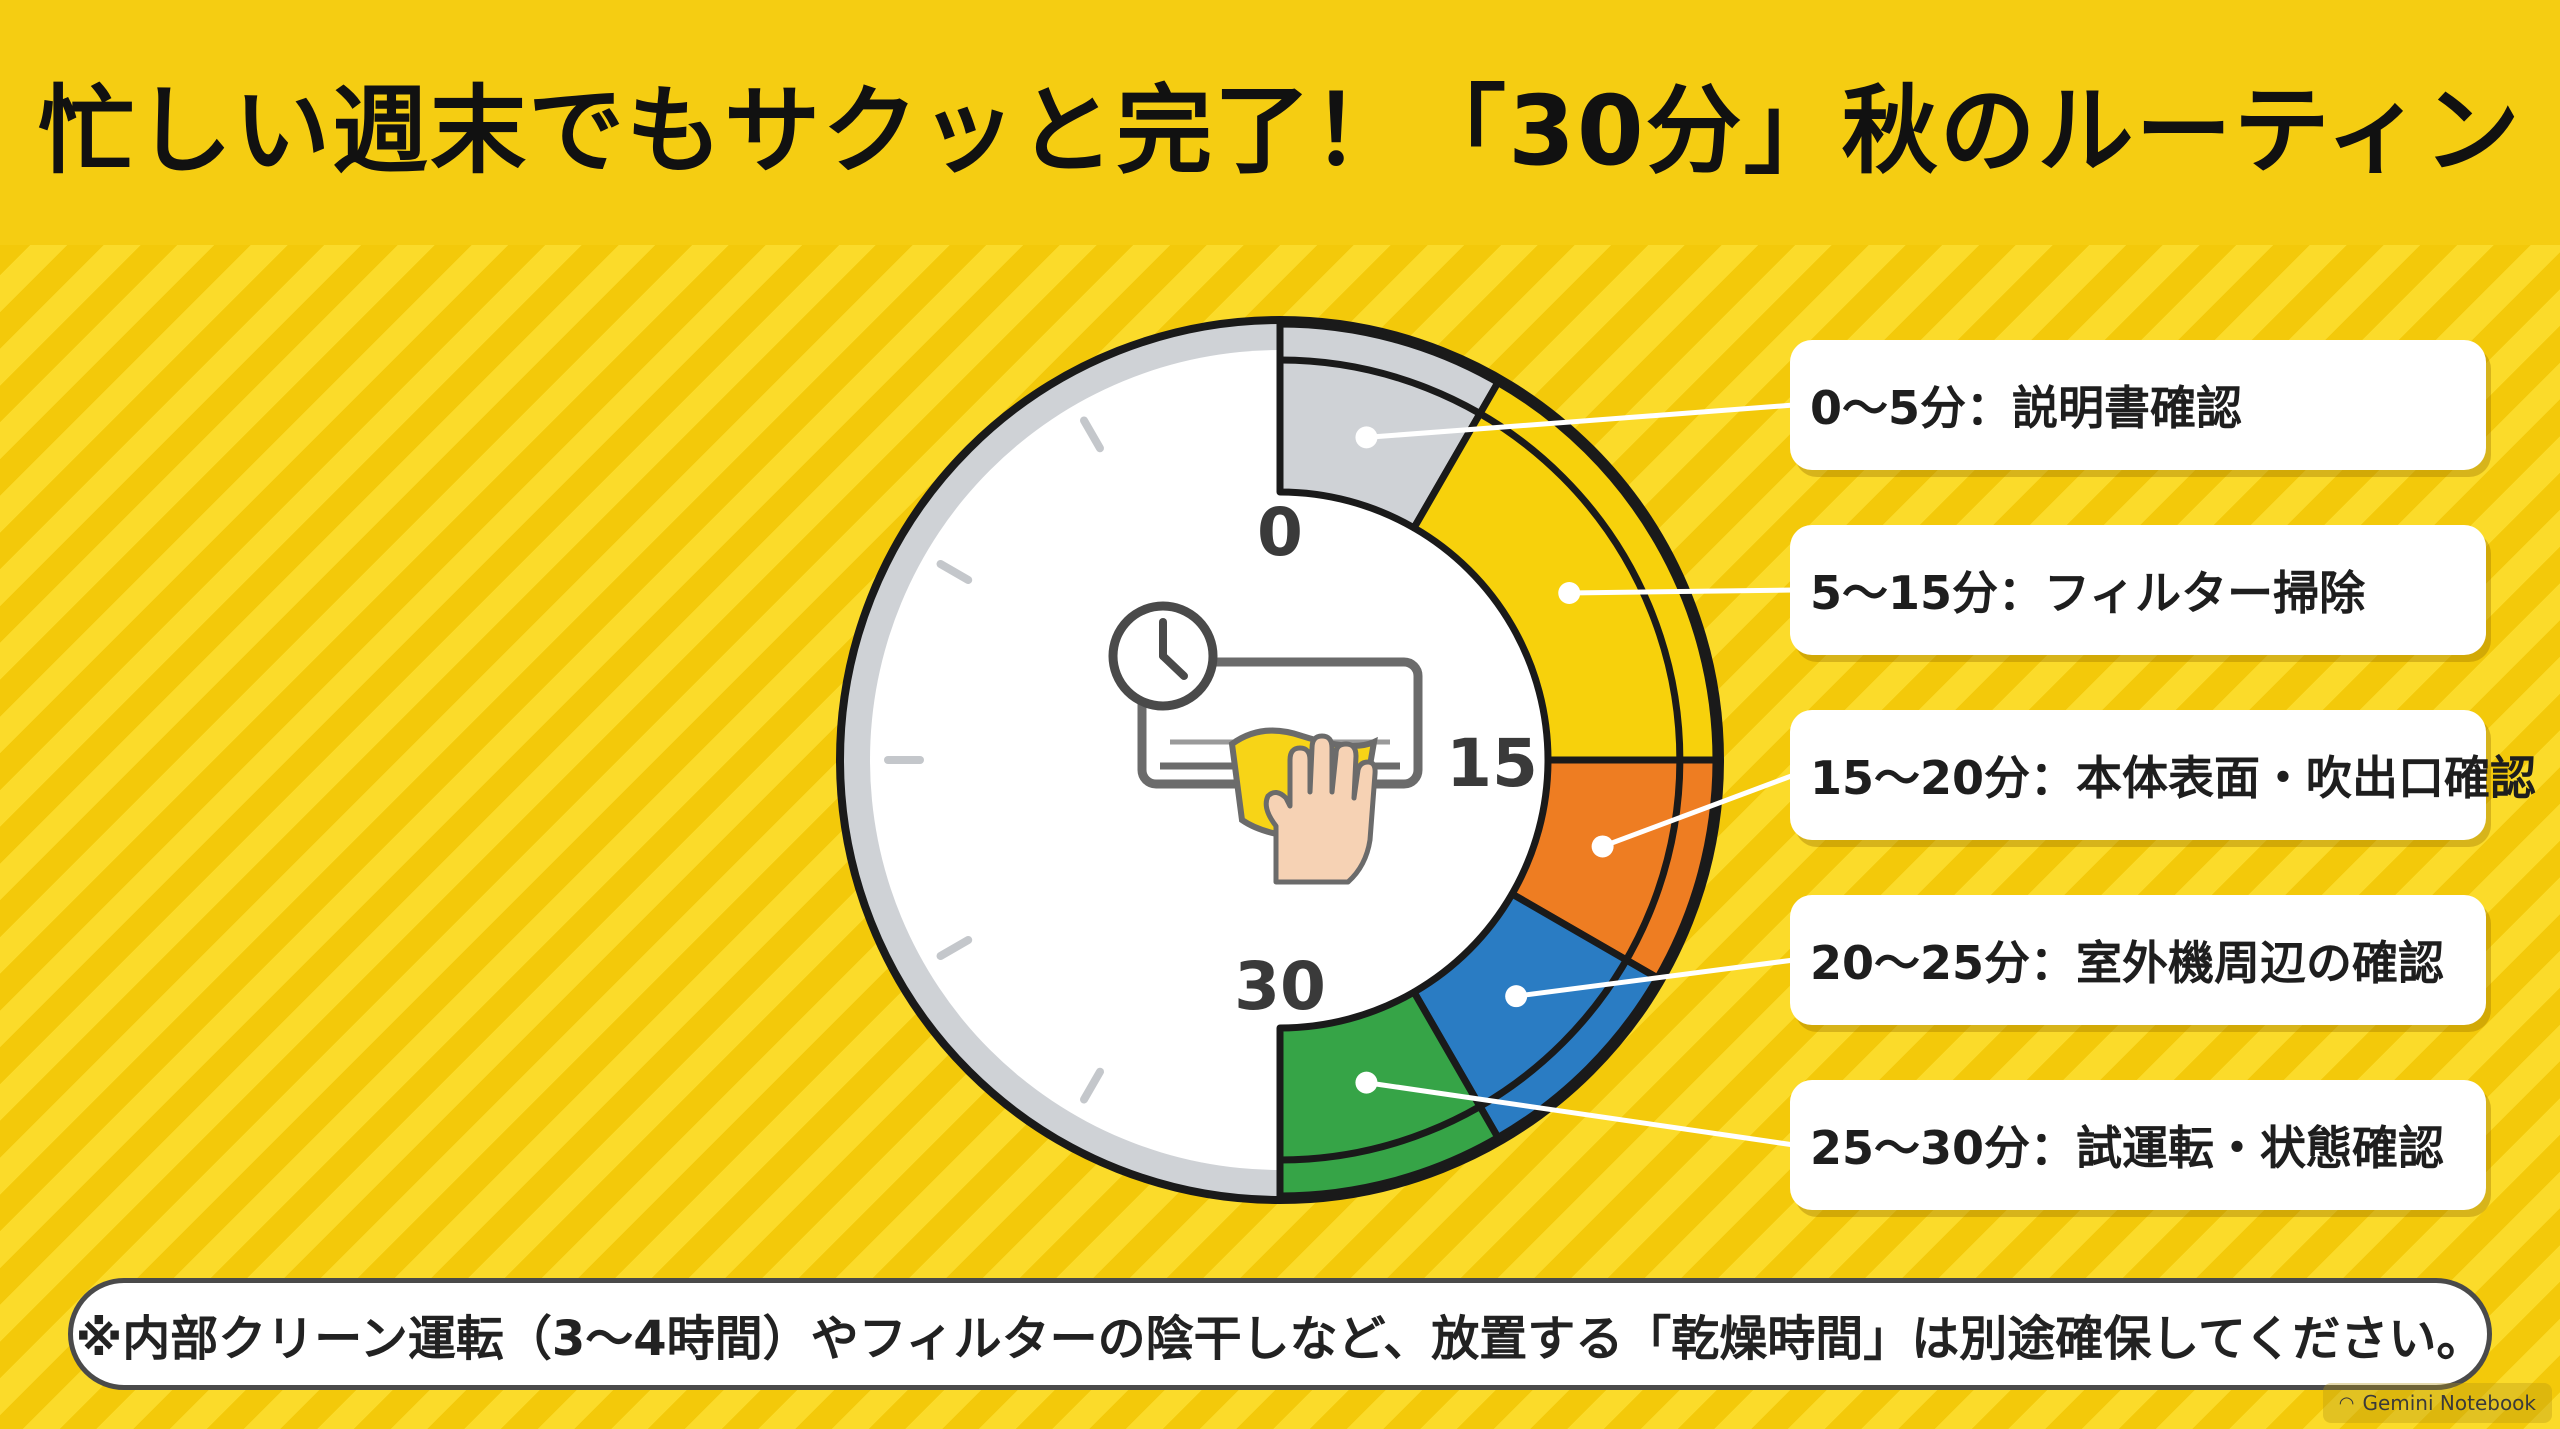  I want to click on step-label: 15〜20分：本体表面・吹出口確認, so click(2173, 778).